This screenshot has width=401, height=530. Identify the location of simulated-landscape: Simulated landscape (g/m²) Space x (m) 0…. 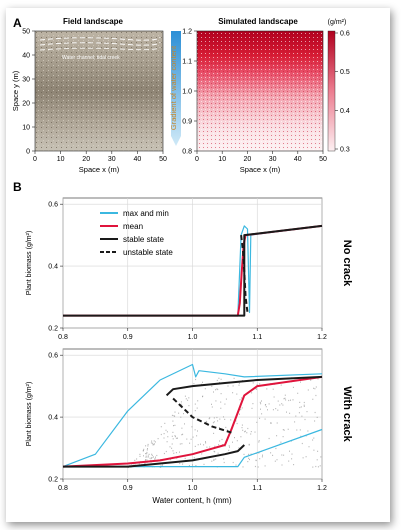
(266, 95).